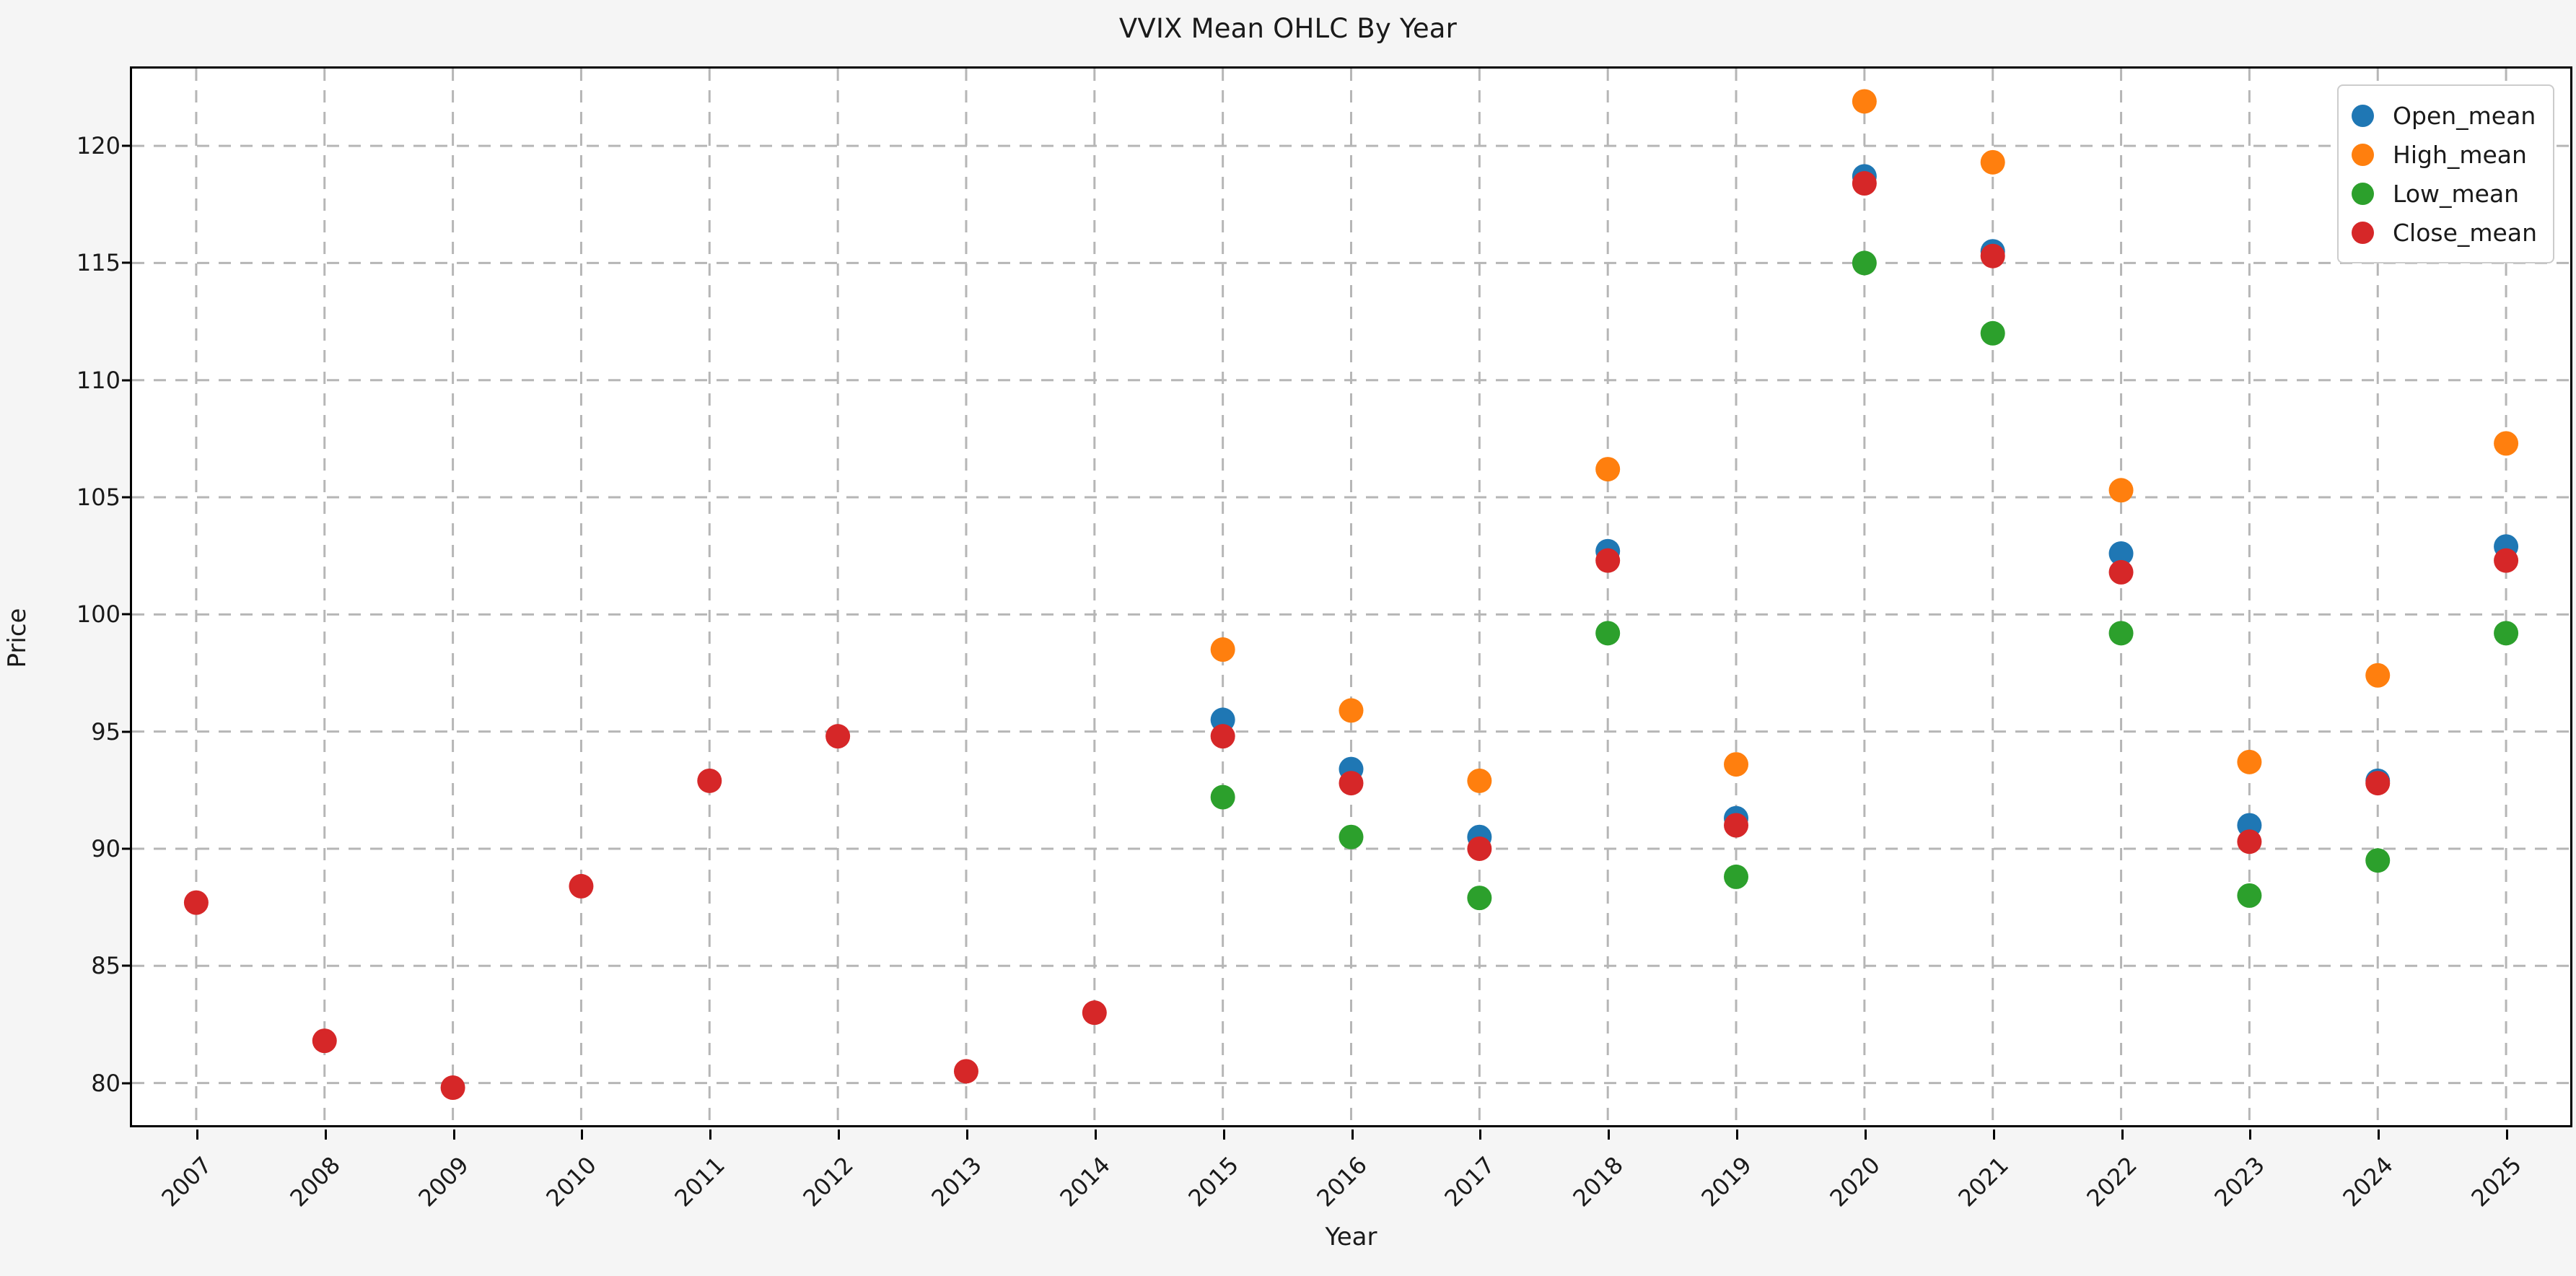 The image size is (2576, 1276). I want to click on y-tick-label: 120, so click(99, 146).